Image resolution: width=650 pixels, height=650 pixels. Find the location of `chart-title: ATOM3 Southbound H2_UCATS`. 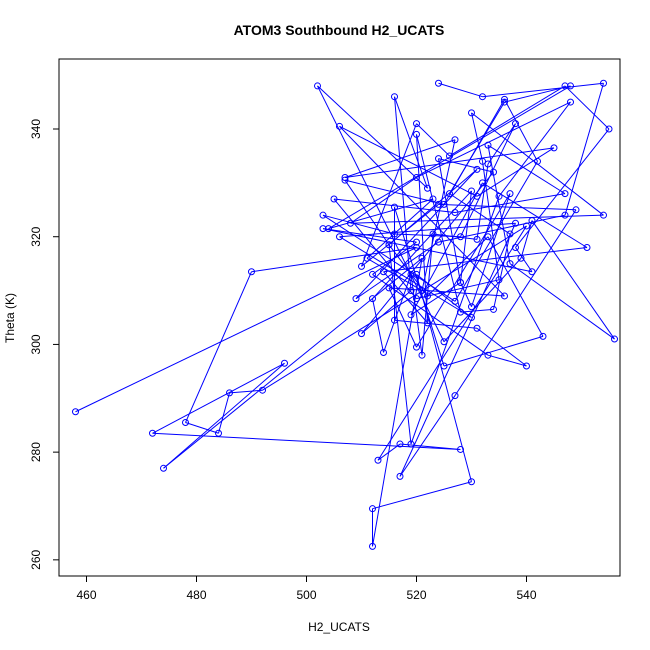

chart-title: ATOM3 Southbound H2_UCATS is located at coordinates (339, 30).